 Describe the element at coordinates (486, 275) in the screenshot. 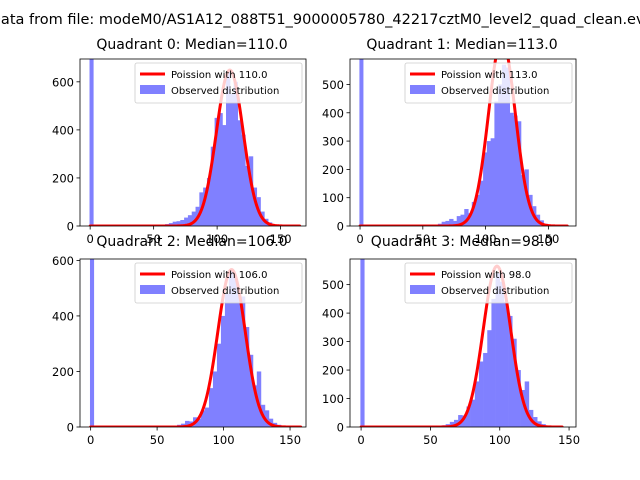

I see `legend-fit-label: Poission with 98.0` at that location.